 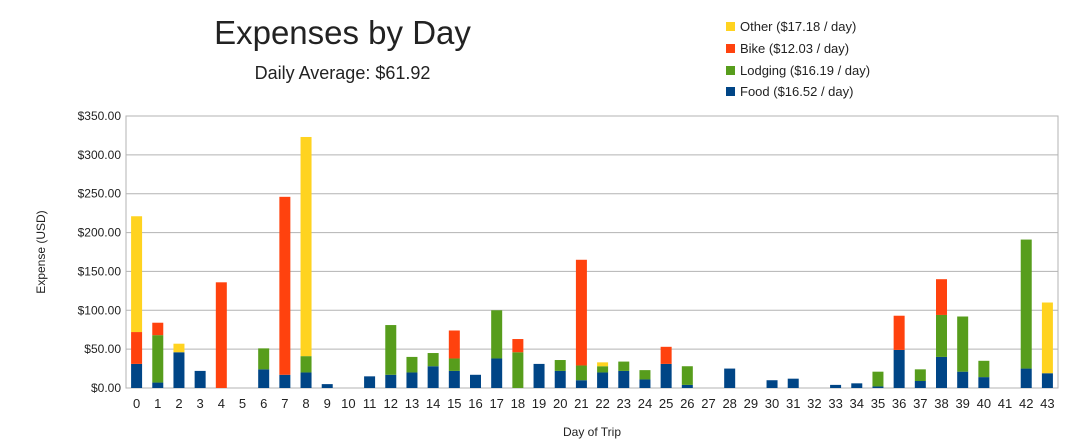 I want to click on y-tick-label: $150.00, so click(x=100, y=271).